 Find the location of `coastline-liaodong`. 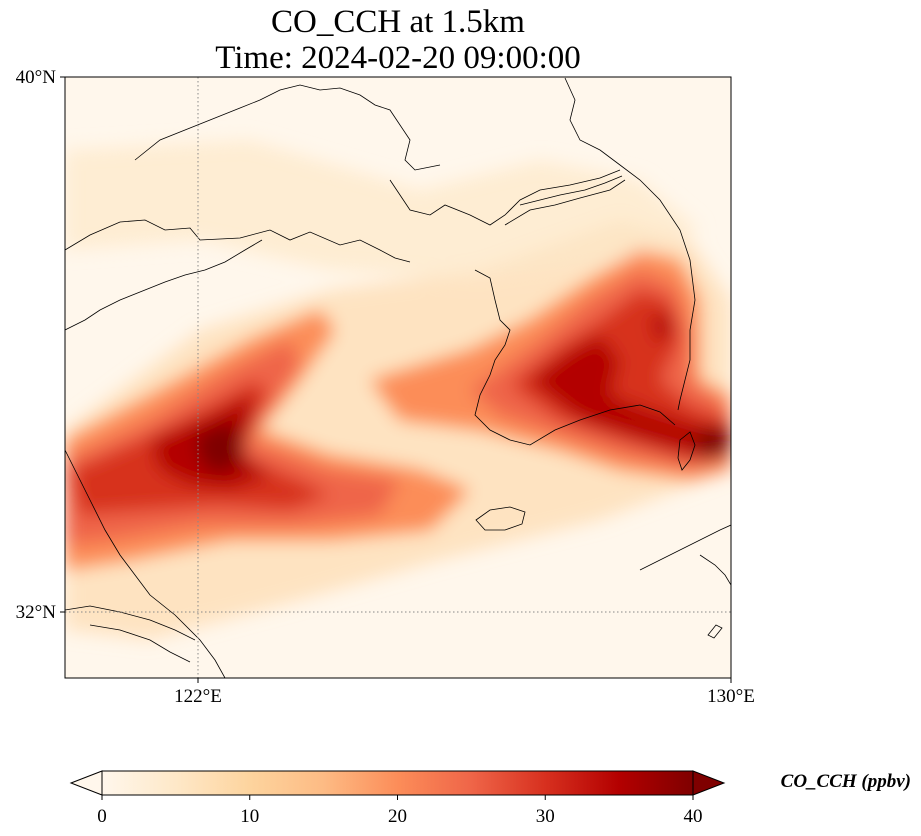

coastline-liaodong is located at coordinates (287, 127).